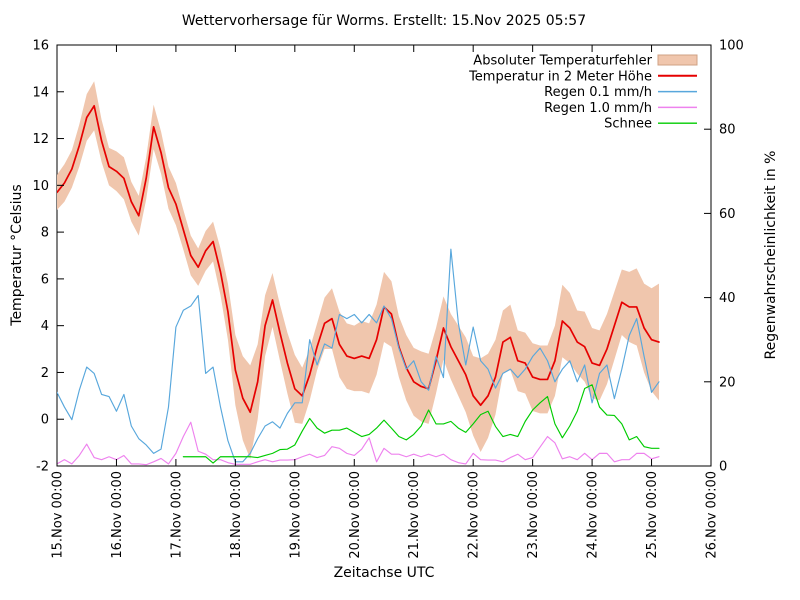 The height and width of the screenshot is (600, 800). Describe the element at coordinates (384, 573) in the screenshot. I see `x-axis-label: Zeitachse UTC` at that location.